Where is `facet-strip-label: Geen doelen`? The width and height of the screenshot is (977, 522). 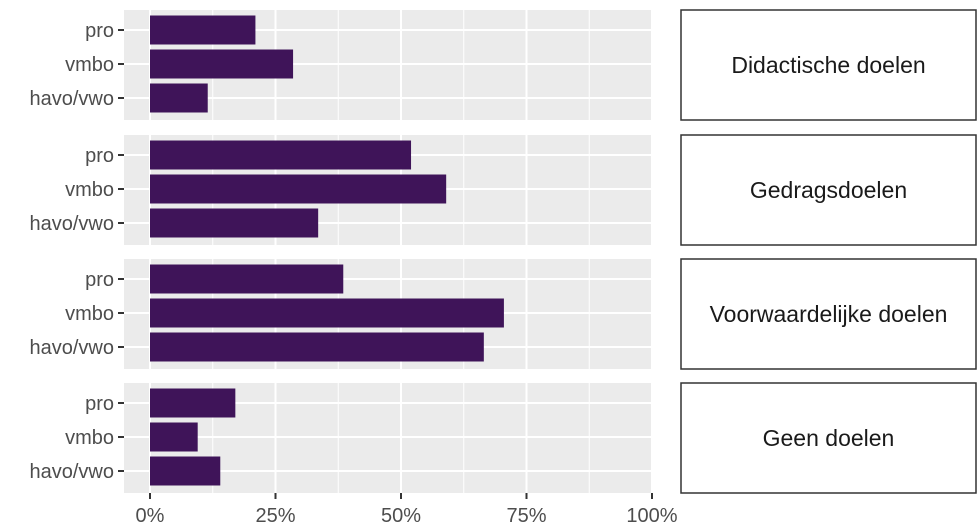
facet-strip-label: Geen doelen is located at coordinates (829, 438).